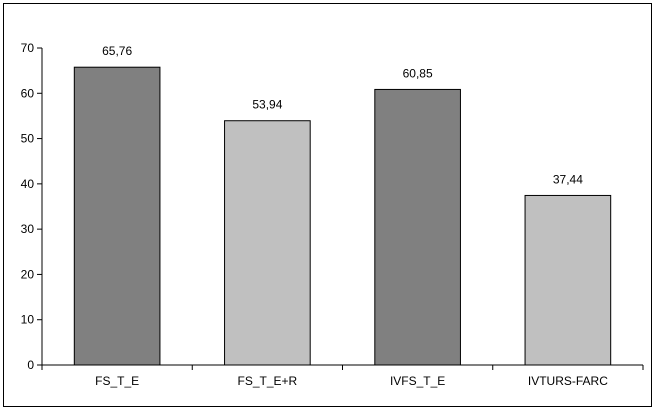 Image resolution: width=657 pixels, height=412 pixels. What do you see at coordinates (28, 48) in the screenshot?
I see `y-tick-label: 70` at bounding box center [28, 48].